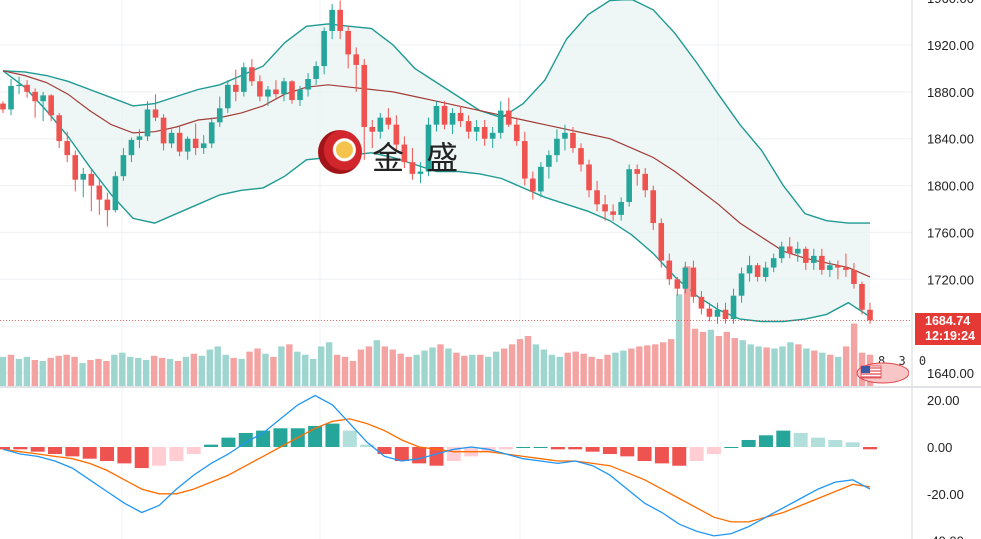 The width and height of the screenshot is (981, 539). Describe the element at coordinates (881, 371) in the screenshot. I see `us-flag-icon` at that location.